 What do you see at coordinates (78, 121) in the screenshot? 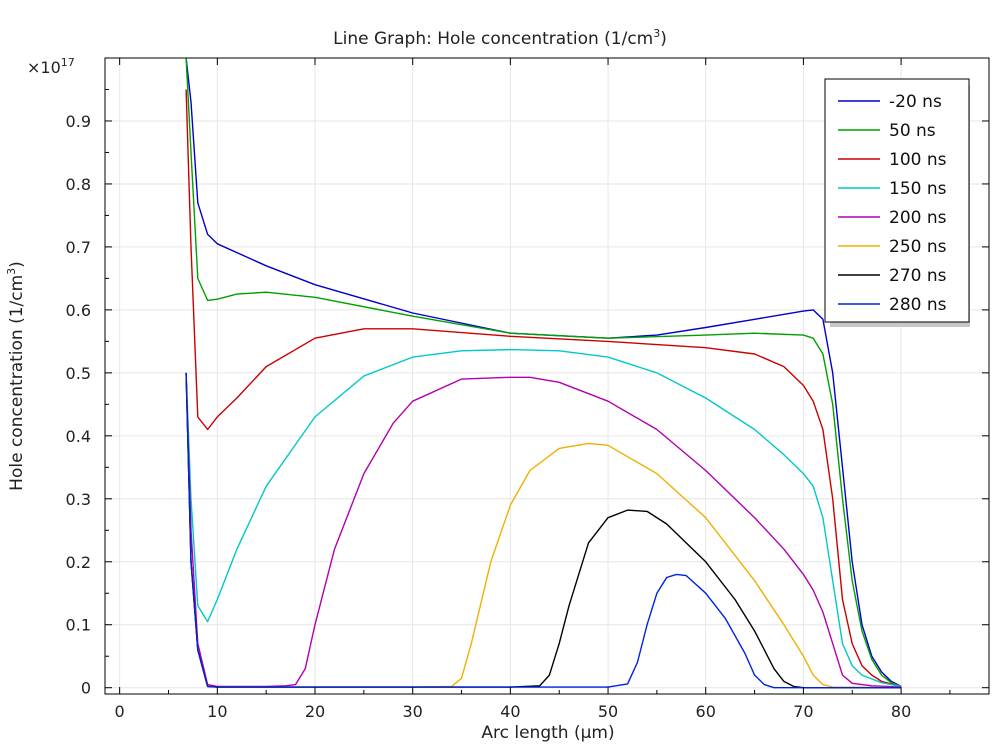
I see `y-tick-label: 0.9` at bounding box center [78, 121].